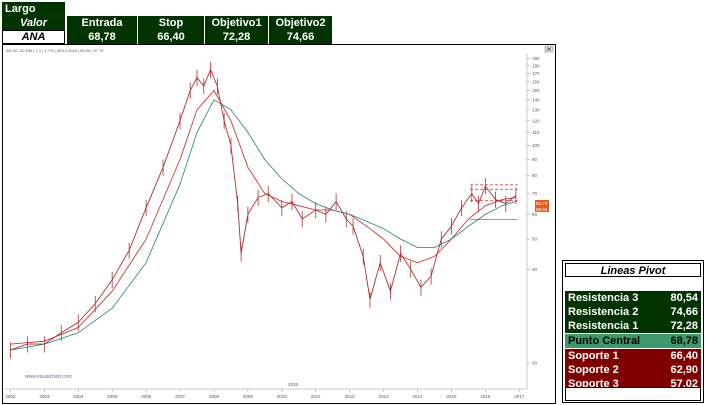 The height and width of the screenshot is (405, 706). Describe the element at coordinates (10, 396) in the screenshot. I see `x-tick-label: 2002` at that location.